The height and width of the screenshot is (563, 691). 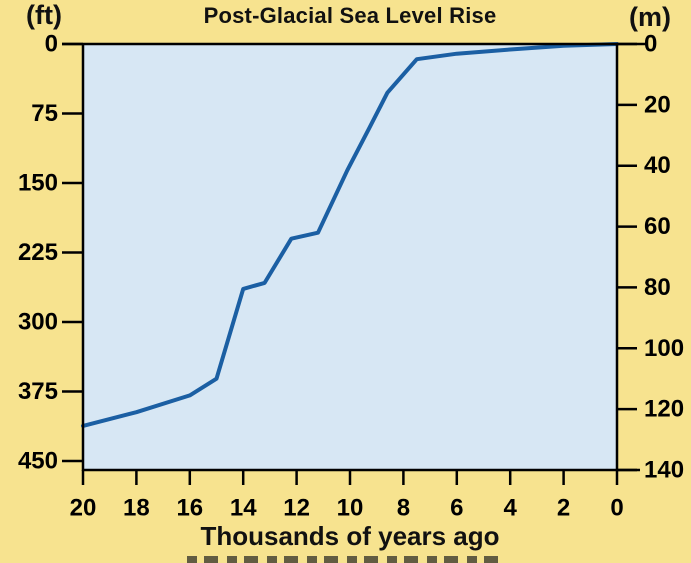 I want to click on x-tick-label: 8, so click(x=403, y=508).